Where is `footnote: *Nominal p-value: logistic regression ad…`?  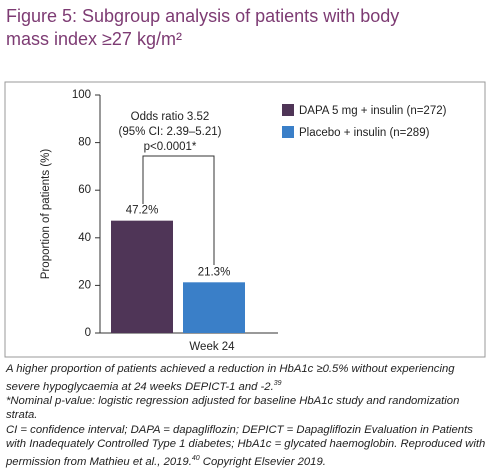
footnote: *Nominal p-value: logistic regression ad… is located at coordinates (247, 408).